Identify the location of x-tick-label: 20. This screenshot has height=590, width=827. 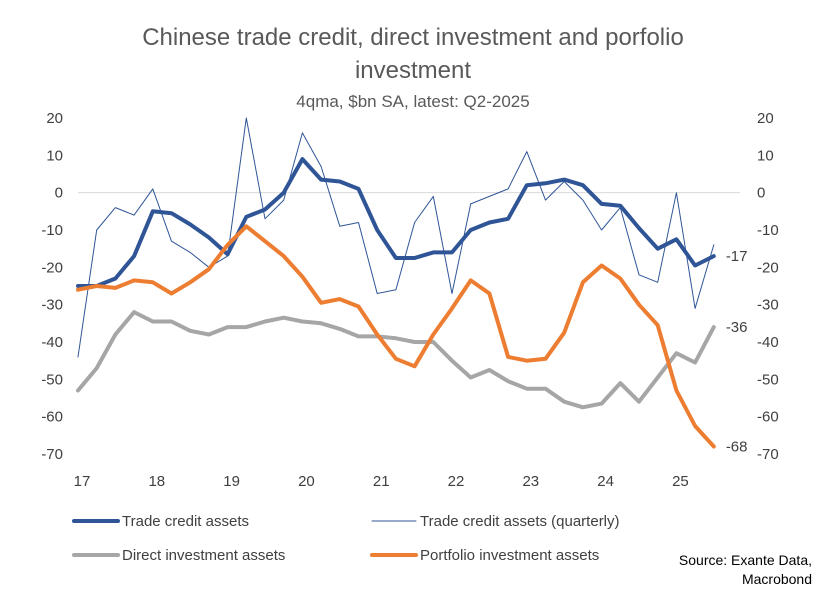
(306, 481).